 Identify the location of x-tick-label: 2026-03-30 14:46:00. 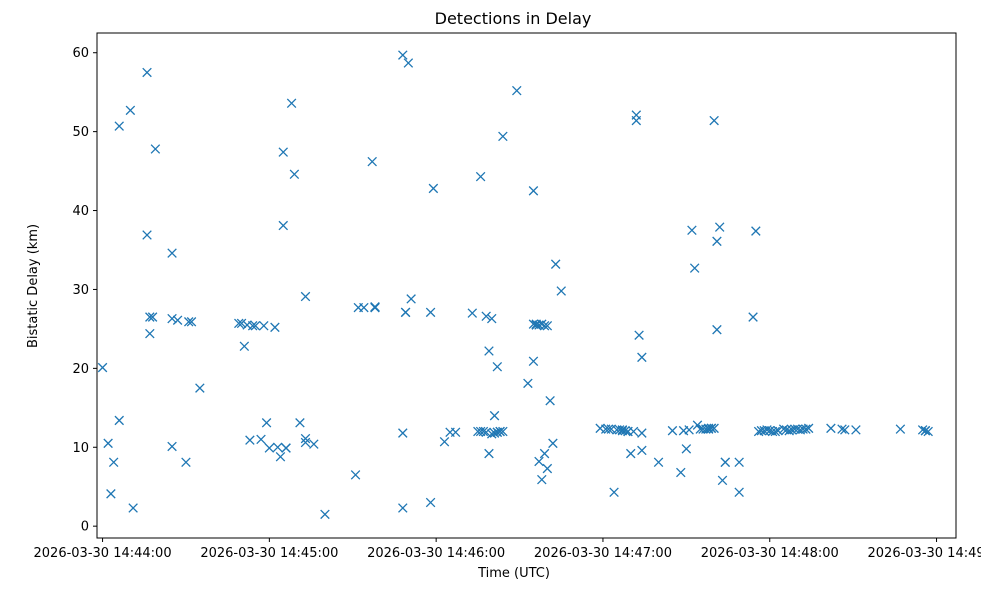
(436, 553).